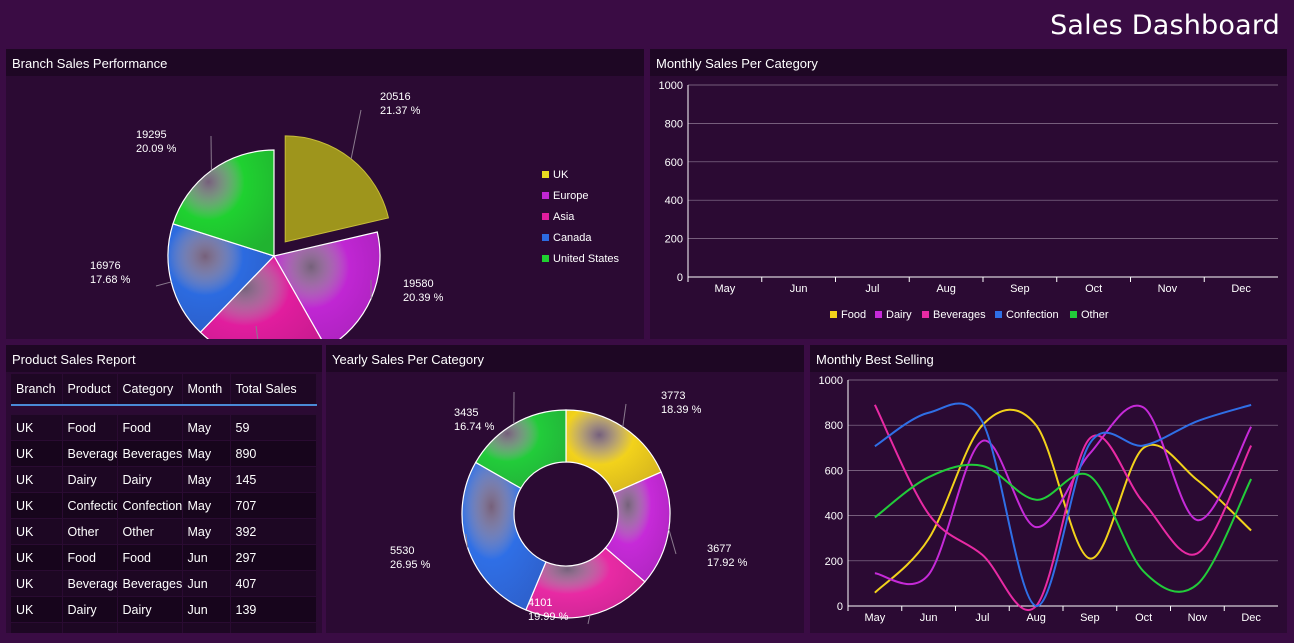 Image resolution: width=1294 pixels, height=643 pixels. What do you see at coordinates (273, 505) in the screenshot?
I see `table-cell: 707` at bounding box center [273, 505].